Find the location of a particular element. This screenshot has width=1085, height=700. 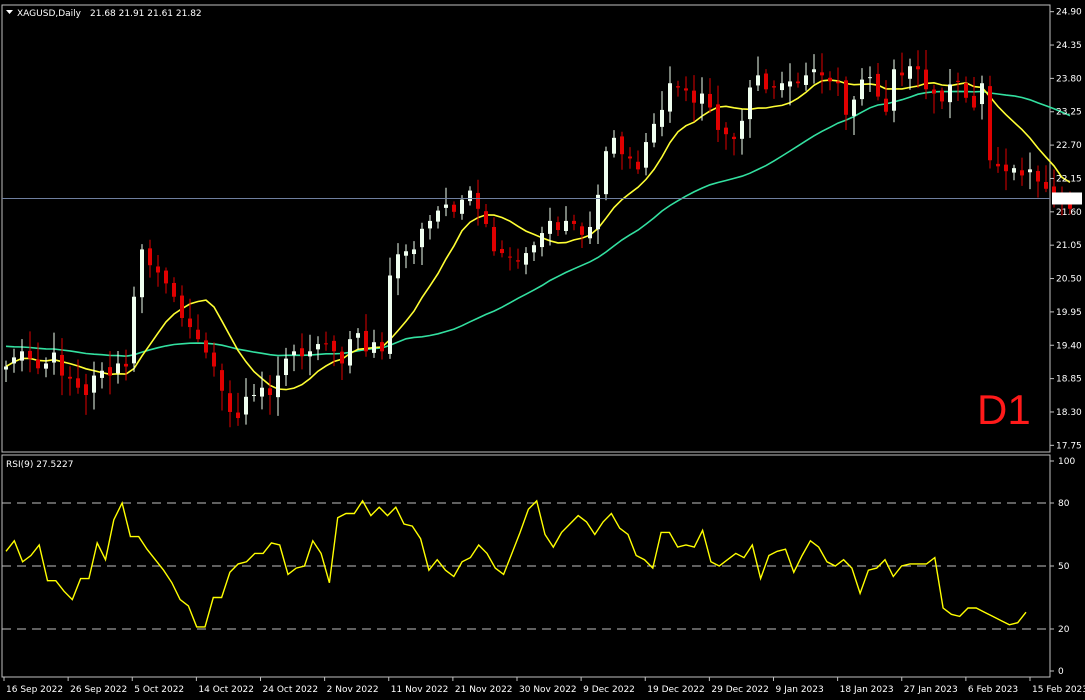

timeframe-label: D1 is located at coordinates (1004, 409).